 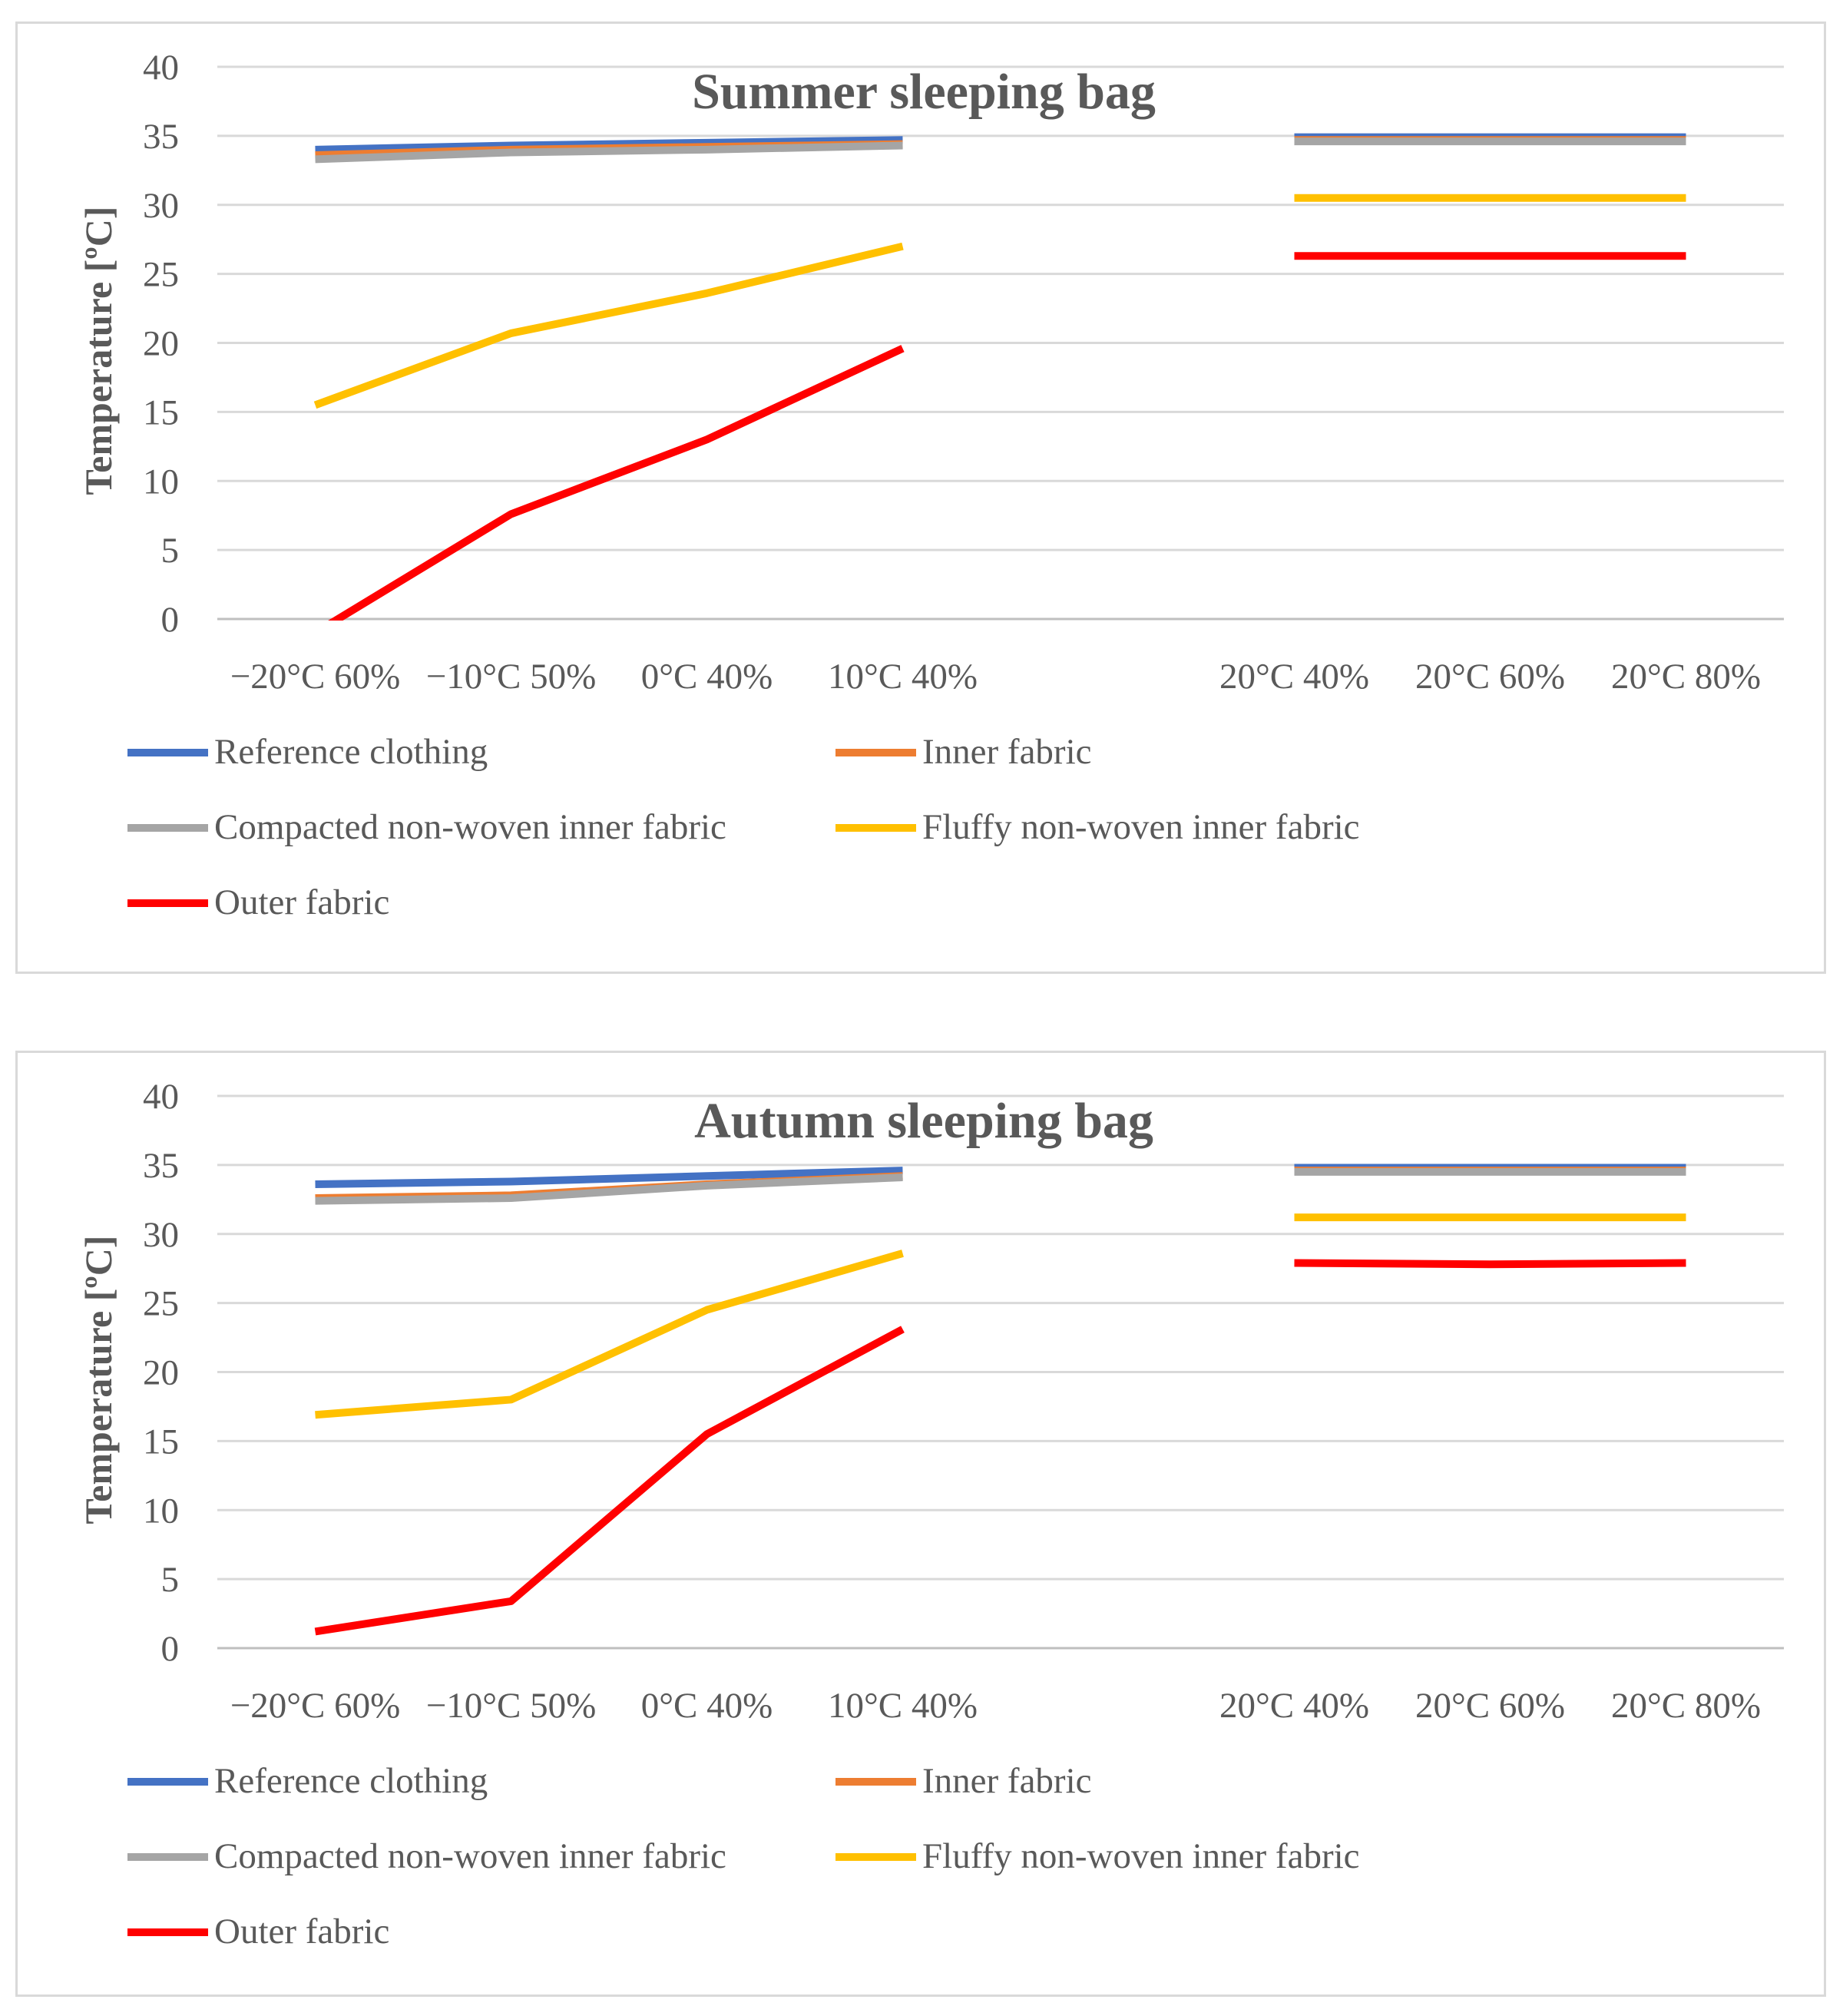 What do you see at coordinates (924, 1121) in the screenshot?
I see `chart-title: Autumn sleeping bag` at bounding box center [924, 1121].